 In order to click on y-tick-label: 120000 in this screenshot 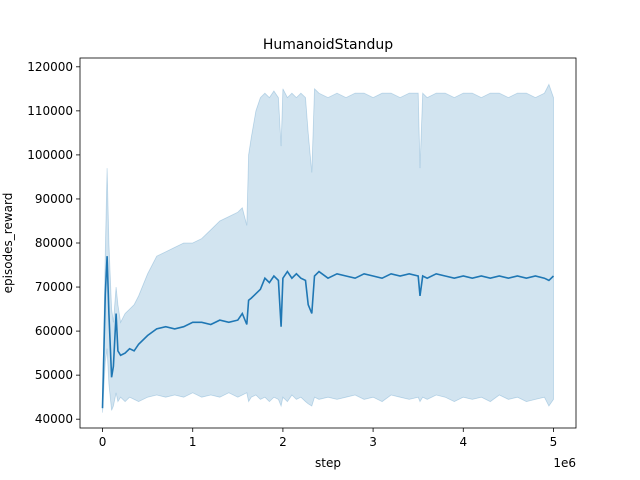, I will do `click(50, 67)`.